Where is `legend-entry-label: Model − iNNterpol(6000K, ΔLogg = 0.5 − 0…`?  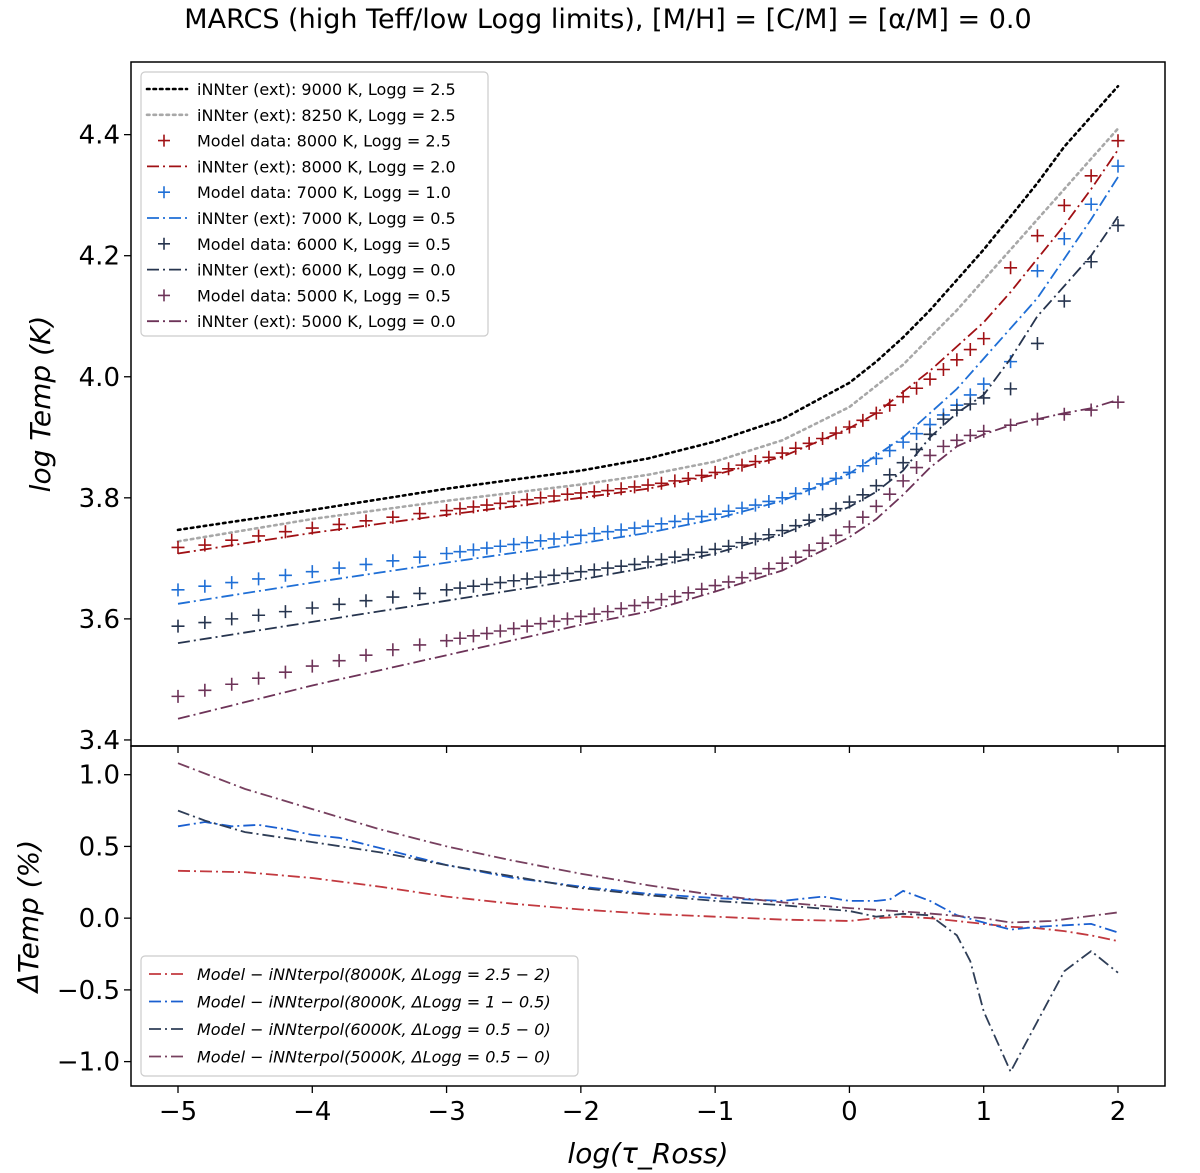 legend-entry-label: Model − iNNterpol(6000K, ΔLogg = 0.5 − 0… is located at coordinates (374, 1029).